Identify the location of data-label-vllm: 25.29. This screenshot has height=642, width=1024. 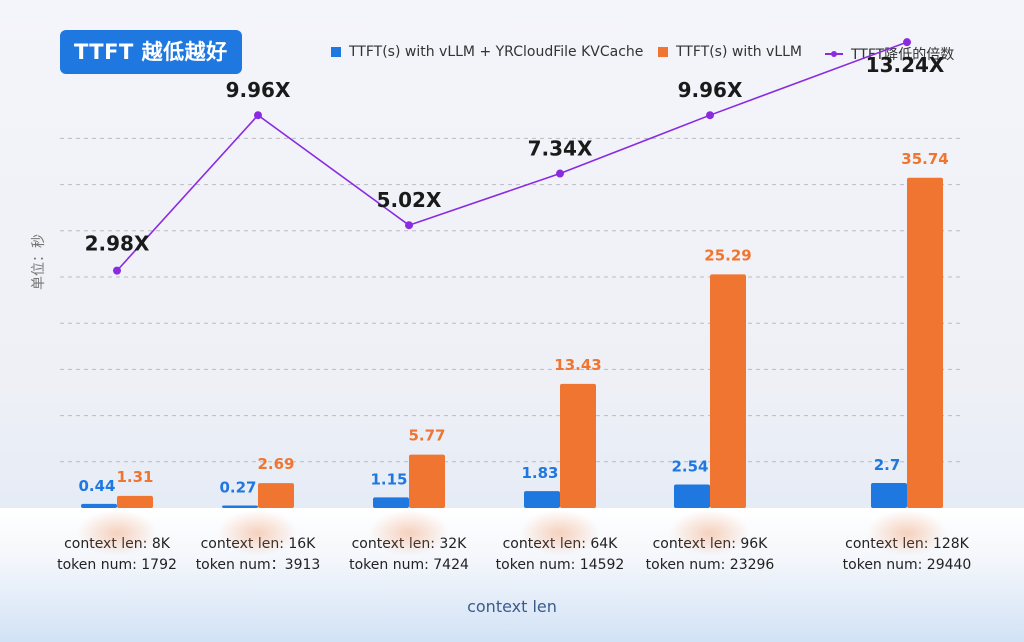
(727, 255).